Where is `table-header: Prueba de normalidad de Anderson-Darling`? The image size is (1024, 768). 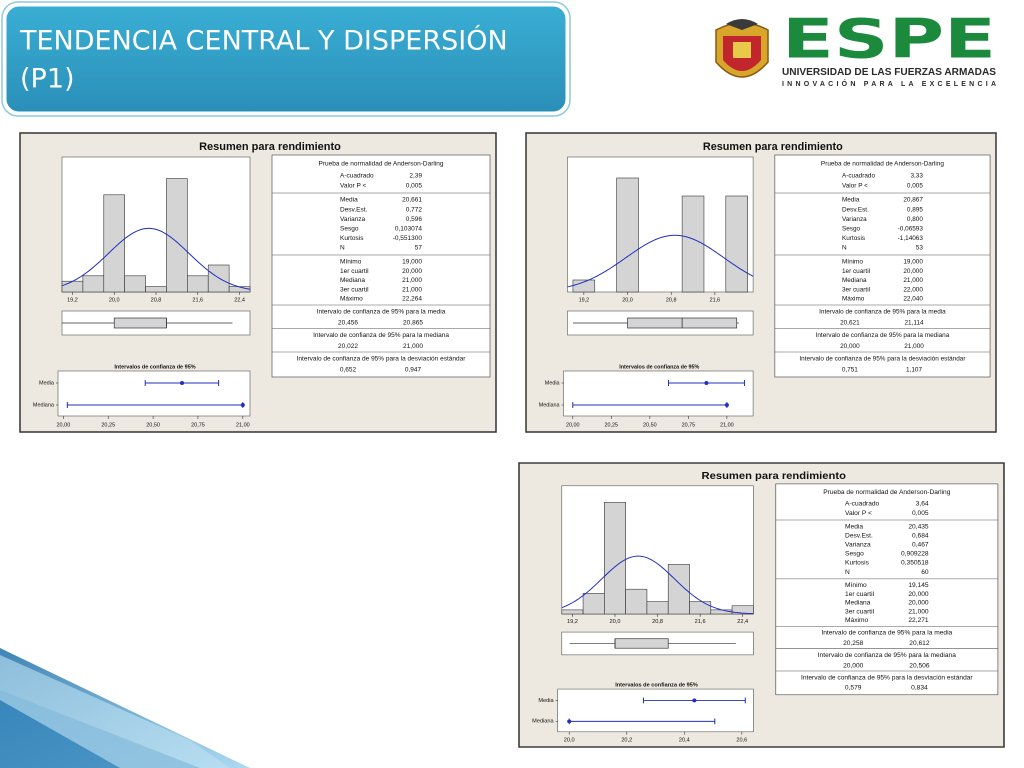
table-header: Prueba de normalidad de Anderson-Darling is located at coordinates (887, 492).